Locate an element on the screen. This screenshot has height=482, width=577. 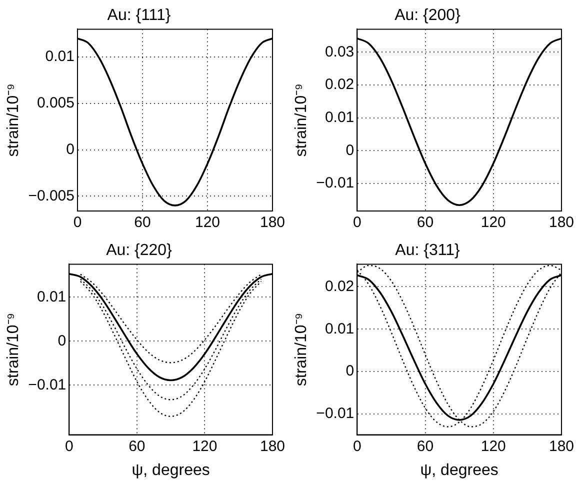
y-tick-label: 0.005 is located at coordinates (55, 103).